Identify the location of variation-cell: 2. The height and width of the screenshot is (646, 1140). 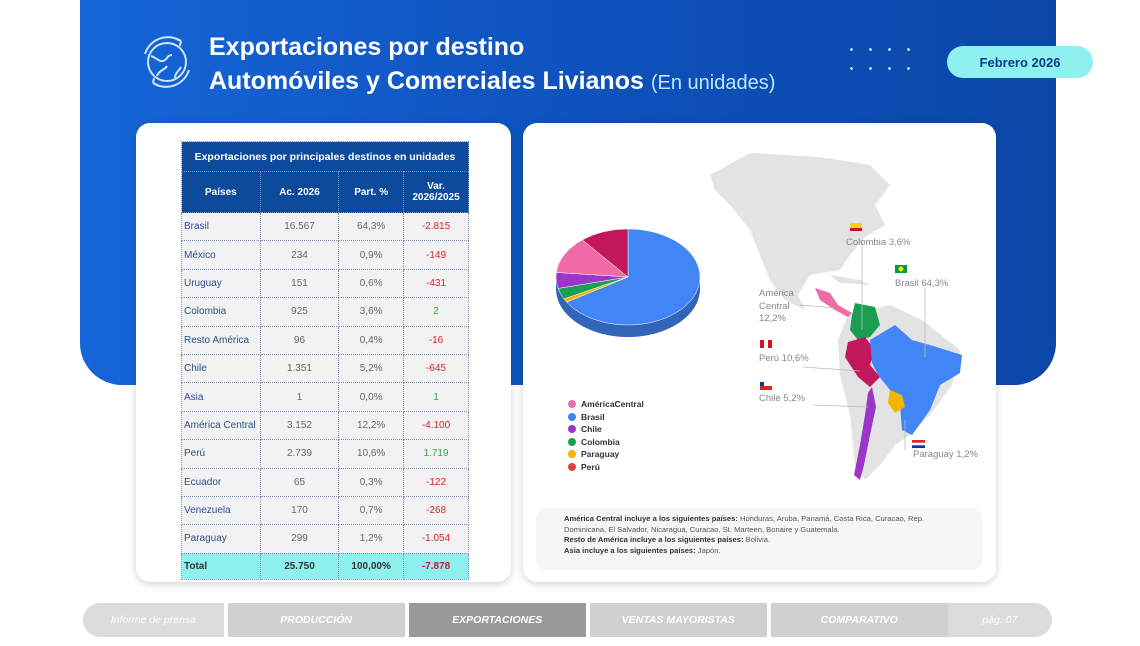
(436, 312).